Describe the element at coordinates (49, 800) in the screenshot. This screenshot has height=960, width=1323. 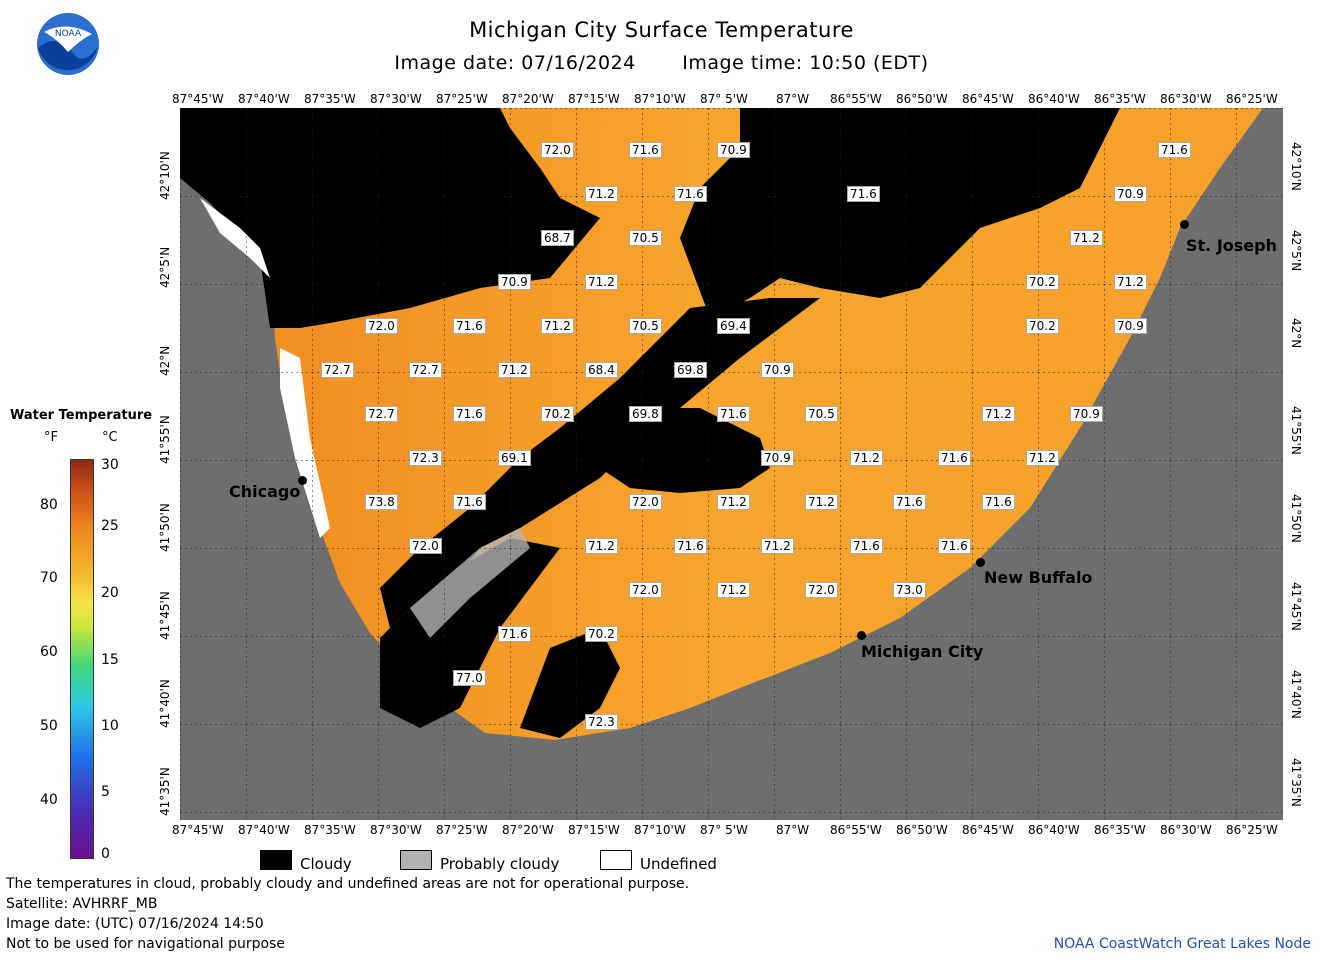
I see `legend-f-tick: 40` at that location.